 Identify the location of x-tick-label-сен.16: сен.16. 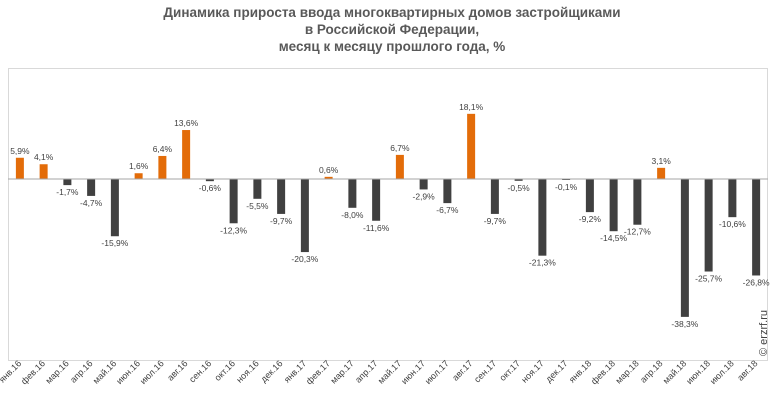
(200, 371).